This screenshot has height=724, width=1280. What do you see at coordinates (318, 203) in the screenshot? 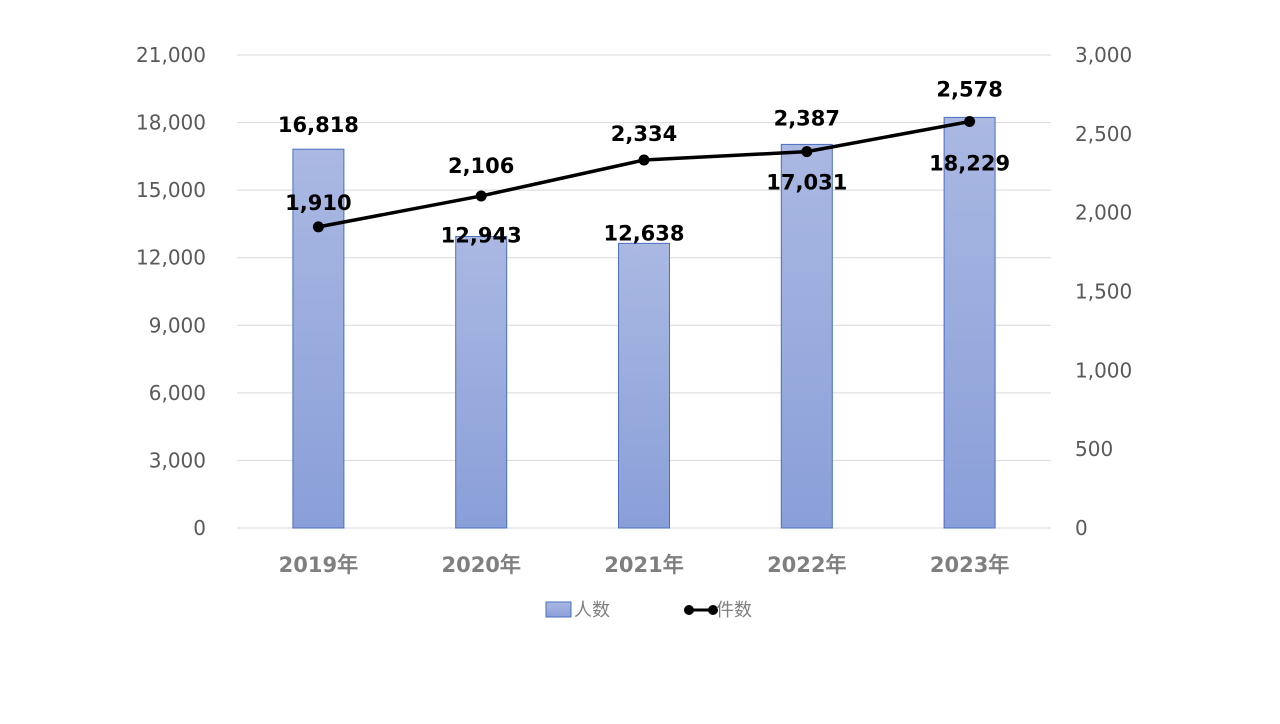
I see `line-data-label: 1,910` at bounding box center [318, 203].